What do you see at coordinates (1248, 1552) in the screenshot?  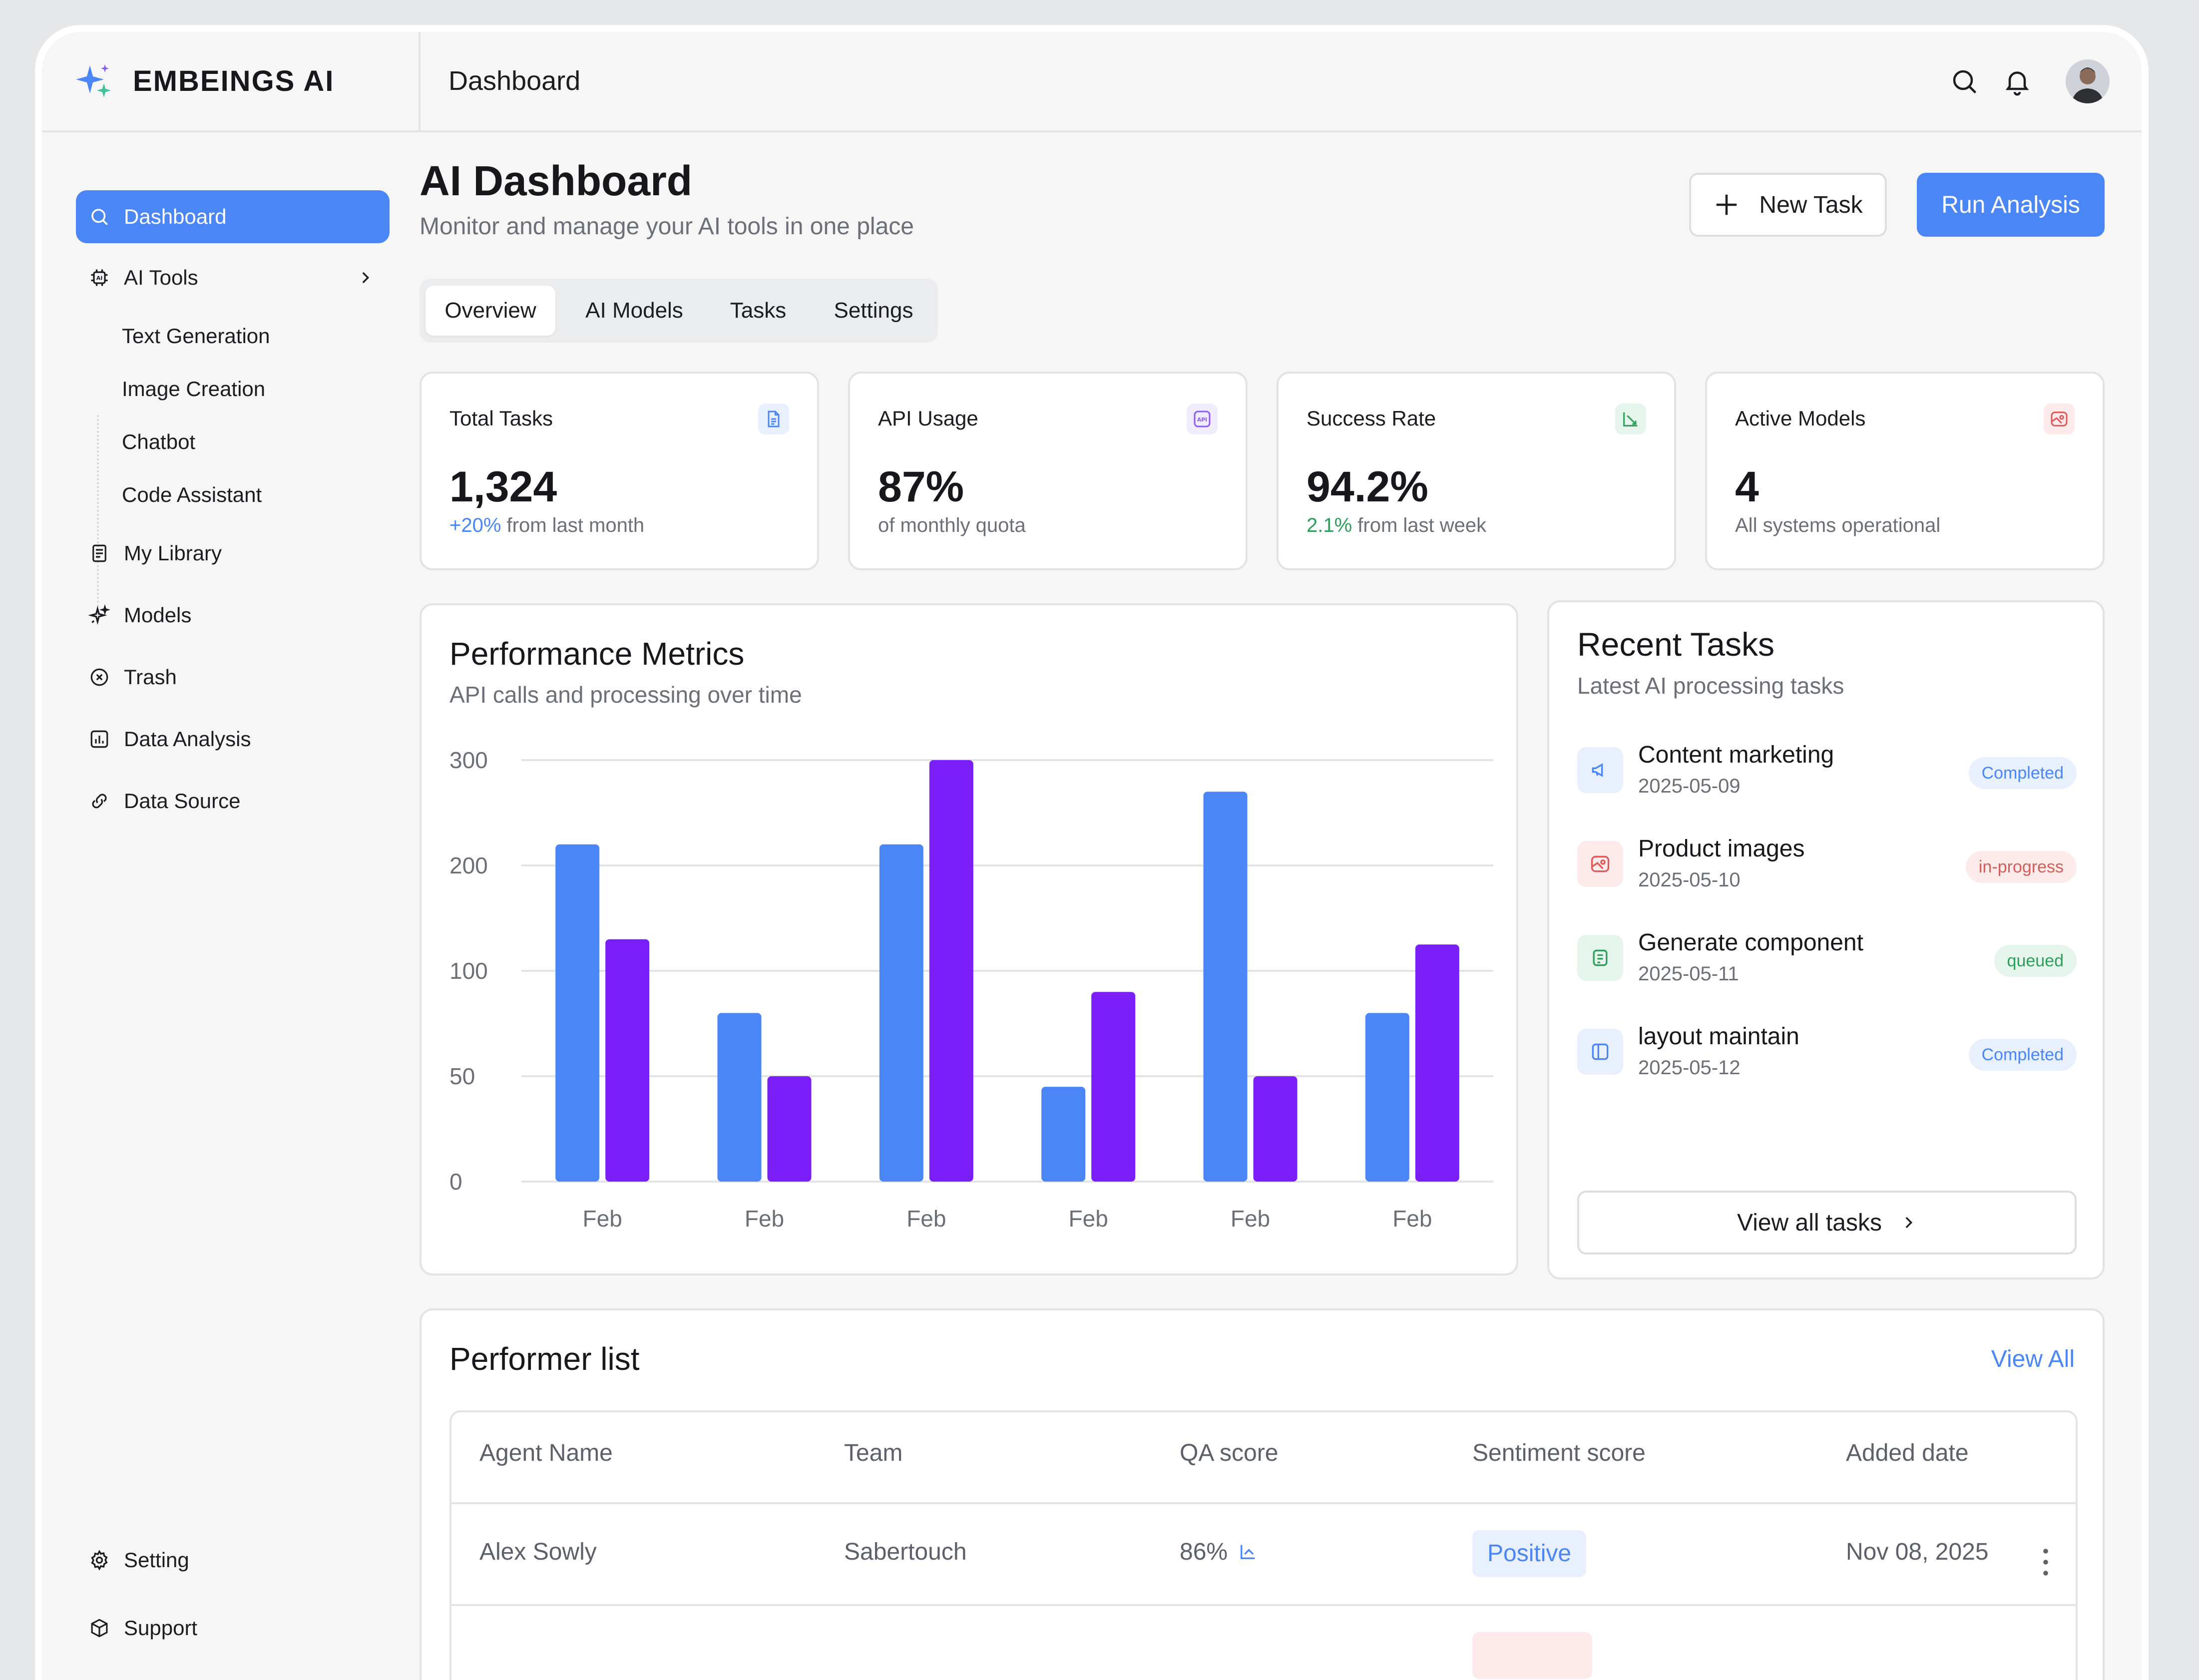 I see `trend-icon` at bounding box center [1248, 1552].